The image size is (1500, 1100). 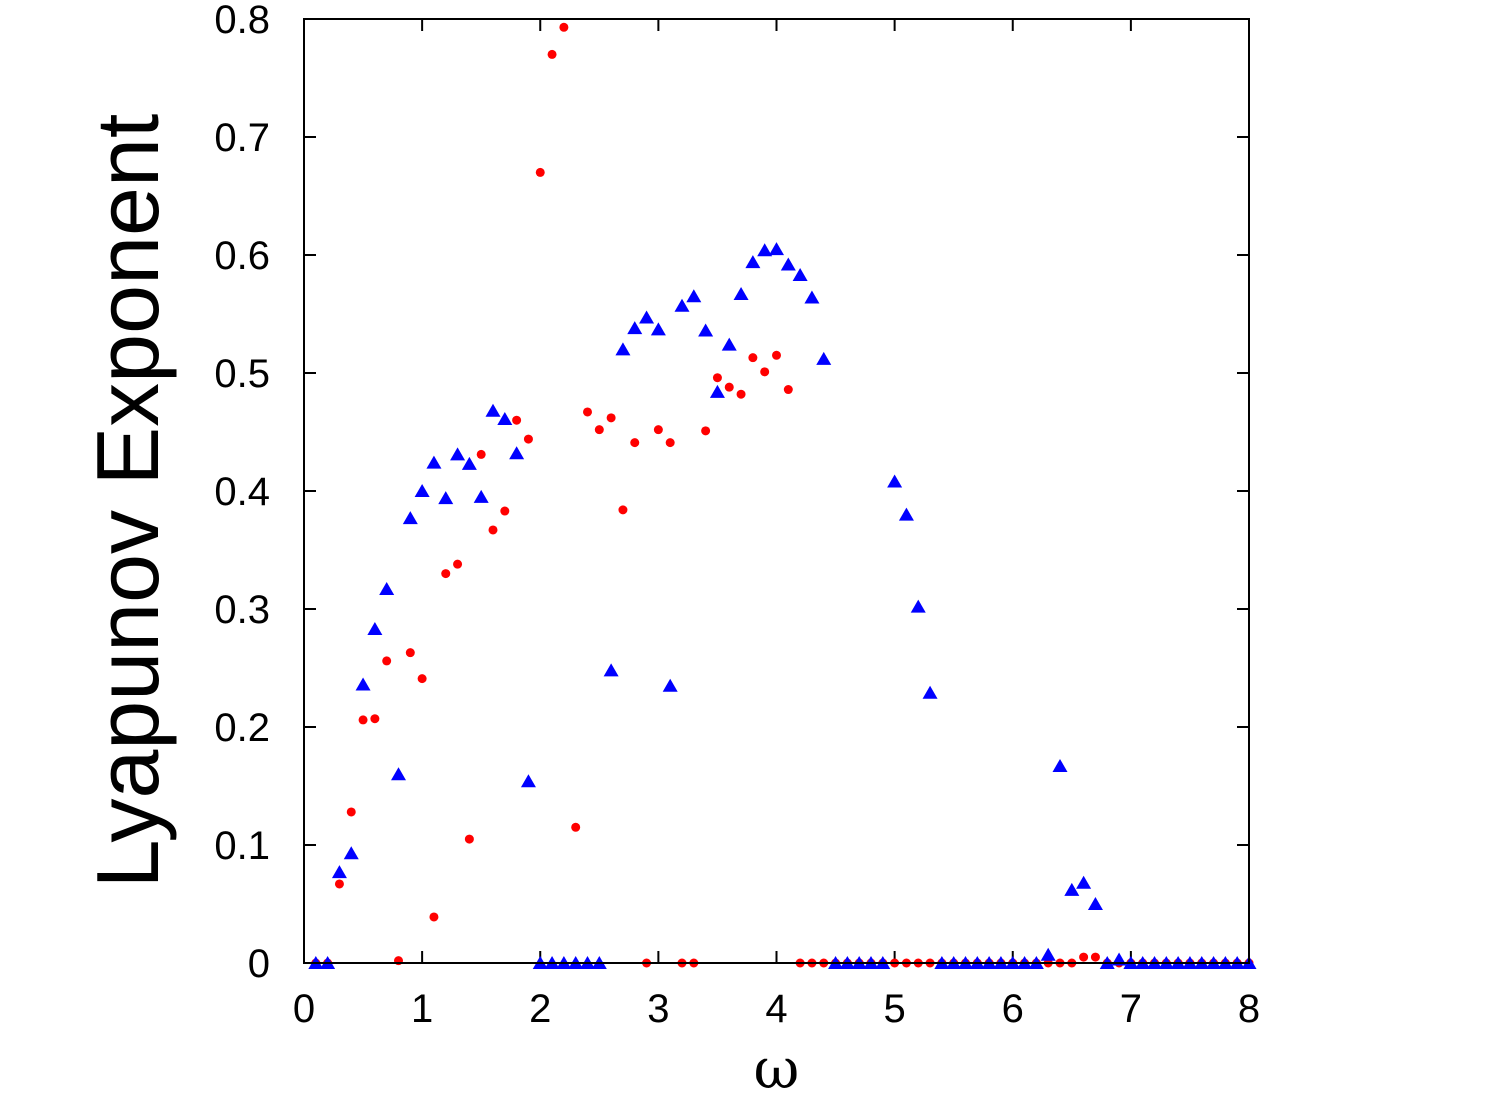 I want to click on x-axis-label: ω, so click(x=777, y=1068).